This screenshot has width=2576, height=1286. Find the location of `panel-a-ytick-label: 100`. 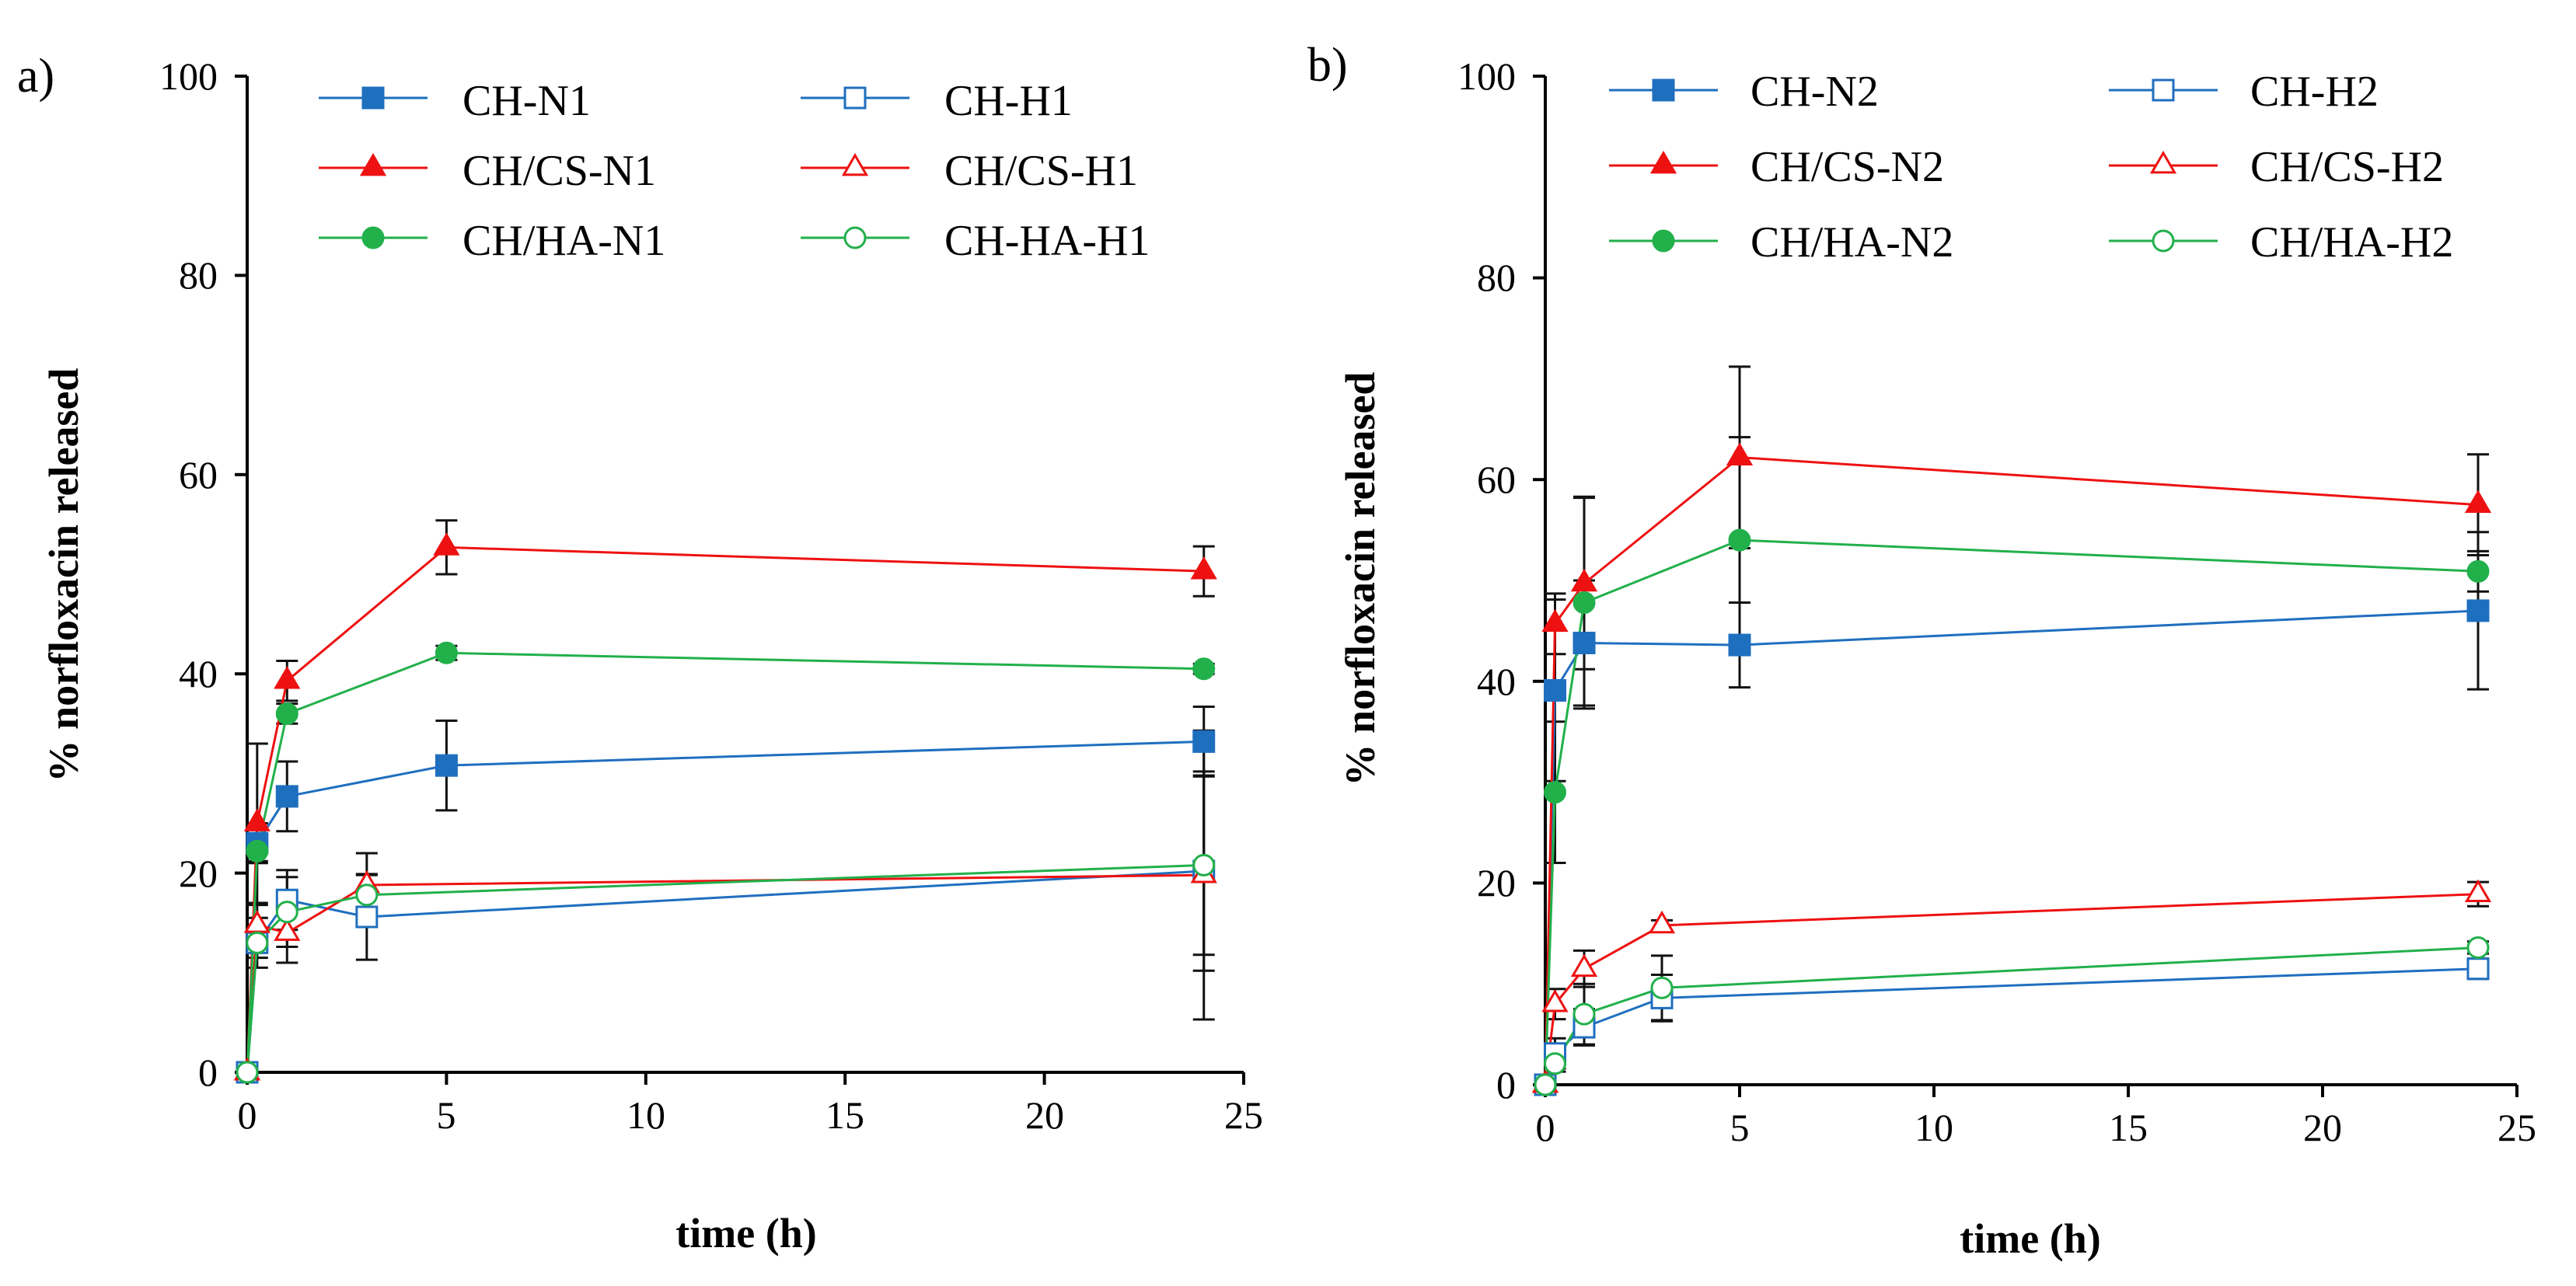

panel-a-ytick-label: 100 is located at coordinates (189, 76).